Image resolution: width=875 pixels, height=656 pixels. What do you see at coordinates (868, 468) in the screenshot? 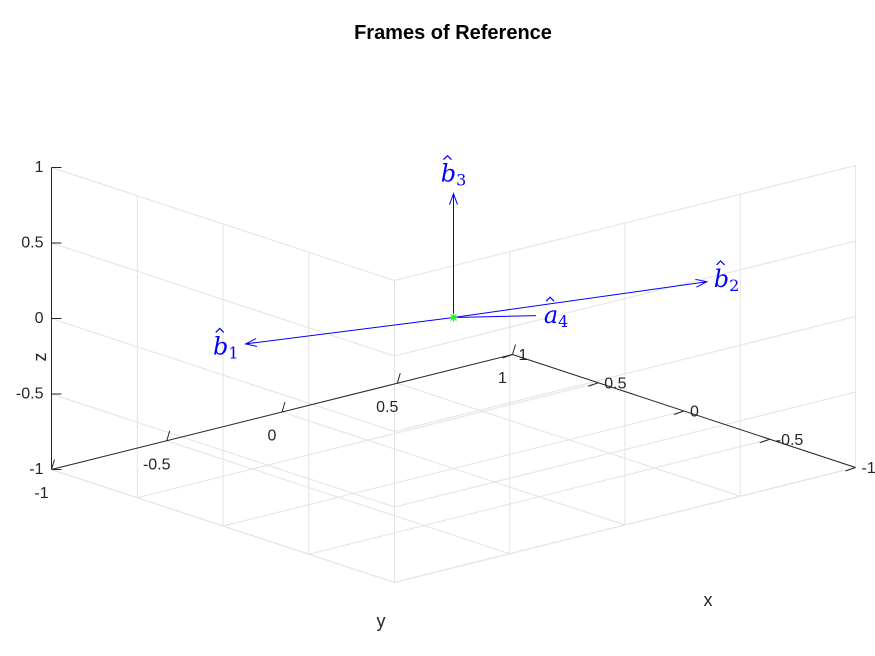
I see `x-tick-label: -1` at bounding box center [868, 468].